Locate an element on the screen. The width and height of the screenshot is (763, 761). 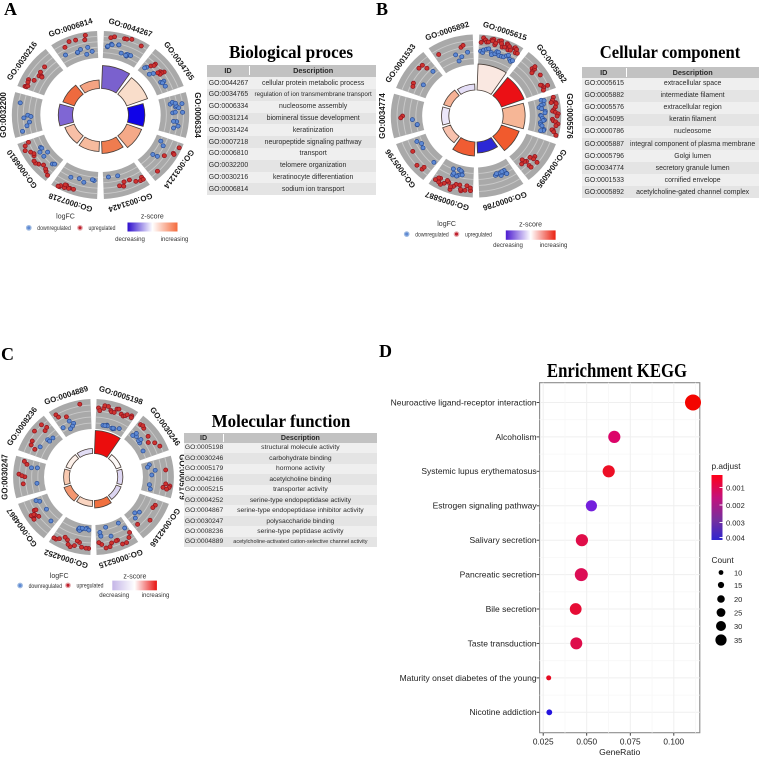
svg-text:Neuroactive ligand-receptor in: Neuroactive ligand-receptor interaction is located at coordinates (464, 402).